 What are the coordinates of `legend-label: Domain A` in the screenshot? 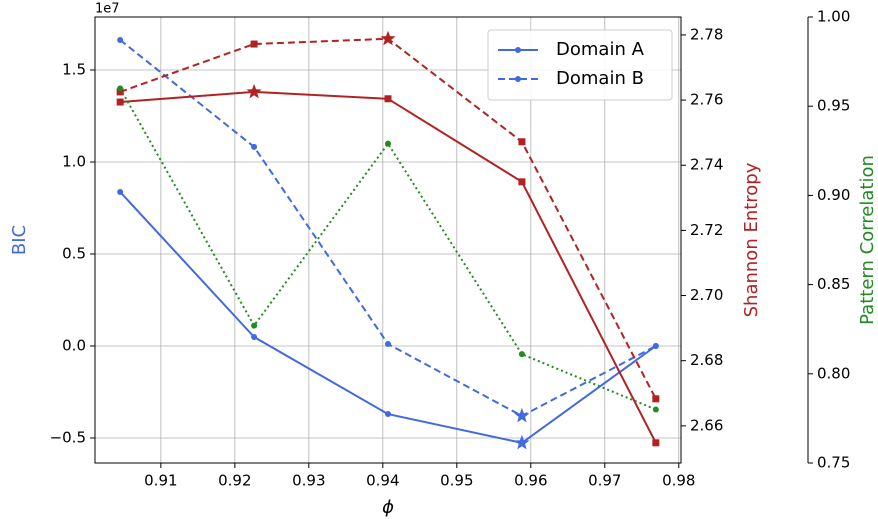 It's located at (600, 49).